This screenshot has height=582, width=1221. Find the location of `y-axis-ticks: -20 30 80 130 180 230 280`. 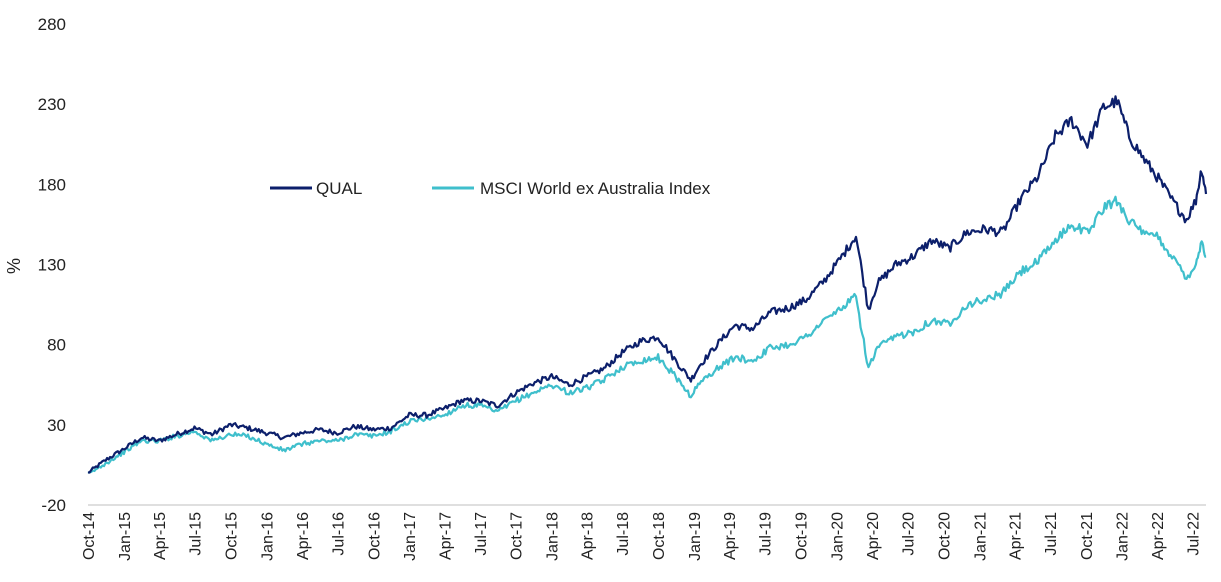

y-axis-ticks: -20 30 80 130 180 230 280 is located at coordinates (52, 265).